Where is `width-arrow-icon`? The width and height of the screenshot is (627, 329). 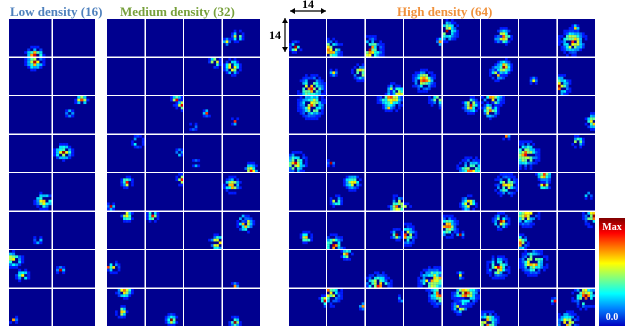 width-arrow-icon is located at coordinates (308, 11).